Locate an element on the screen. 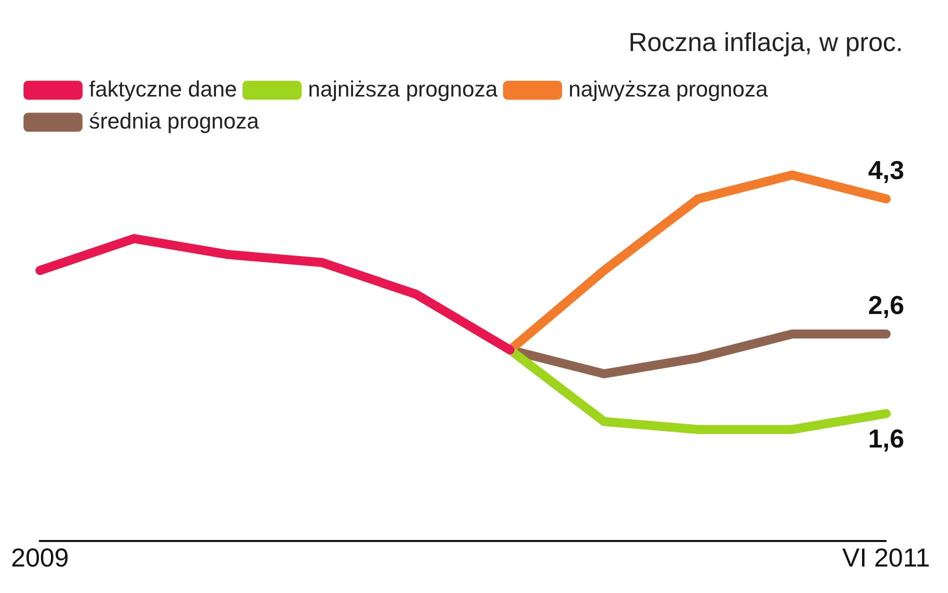 This screenshot has width=948, height=593. legend-label: najwyższa prognoza is located at coordinates (668, 89).